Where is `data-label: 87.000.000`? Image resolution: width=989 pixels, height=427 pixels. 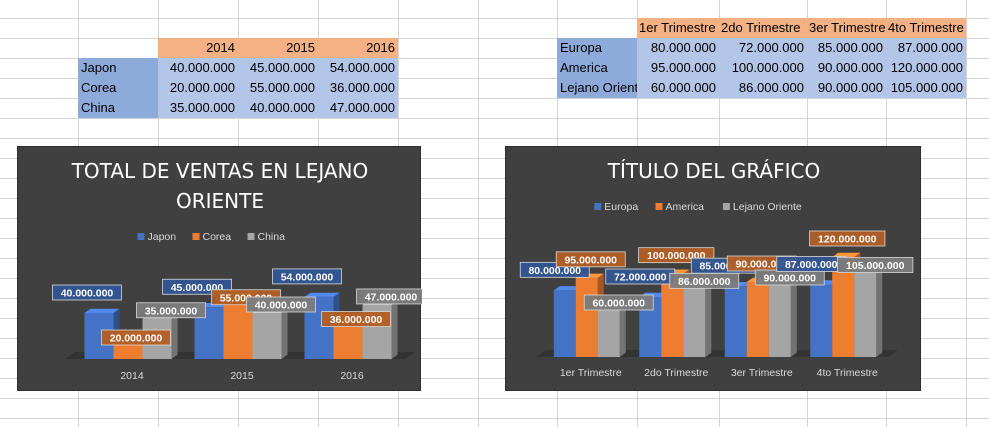
data-label: 87.000.000 is located at coordinates (811, 264).